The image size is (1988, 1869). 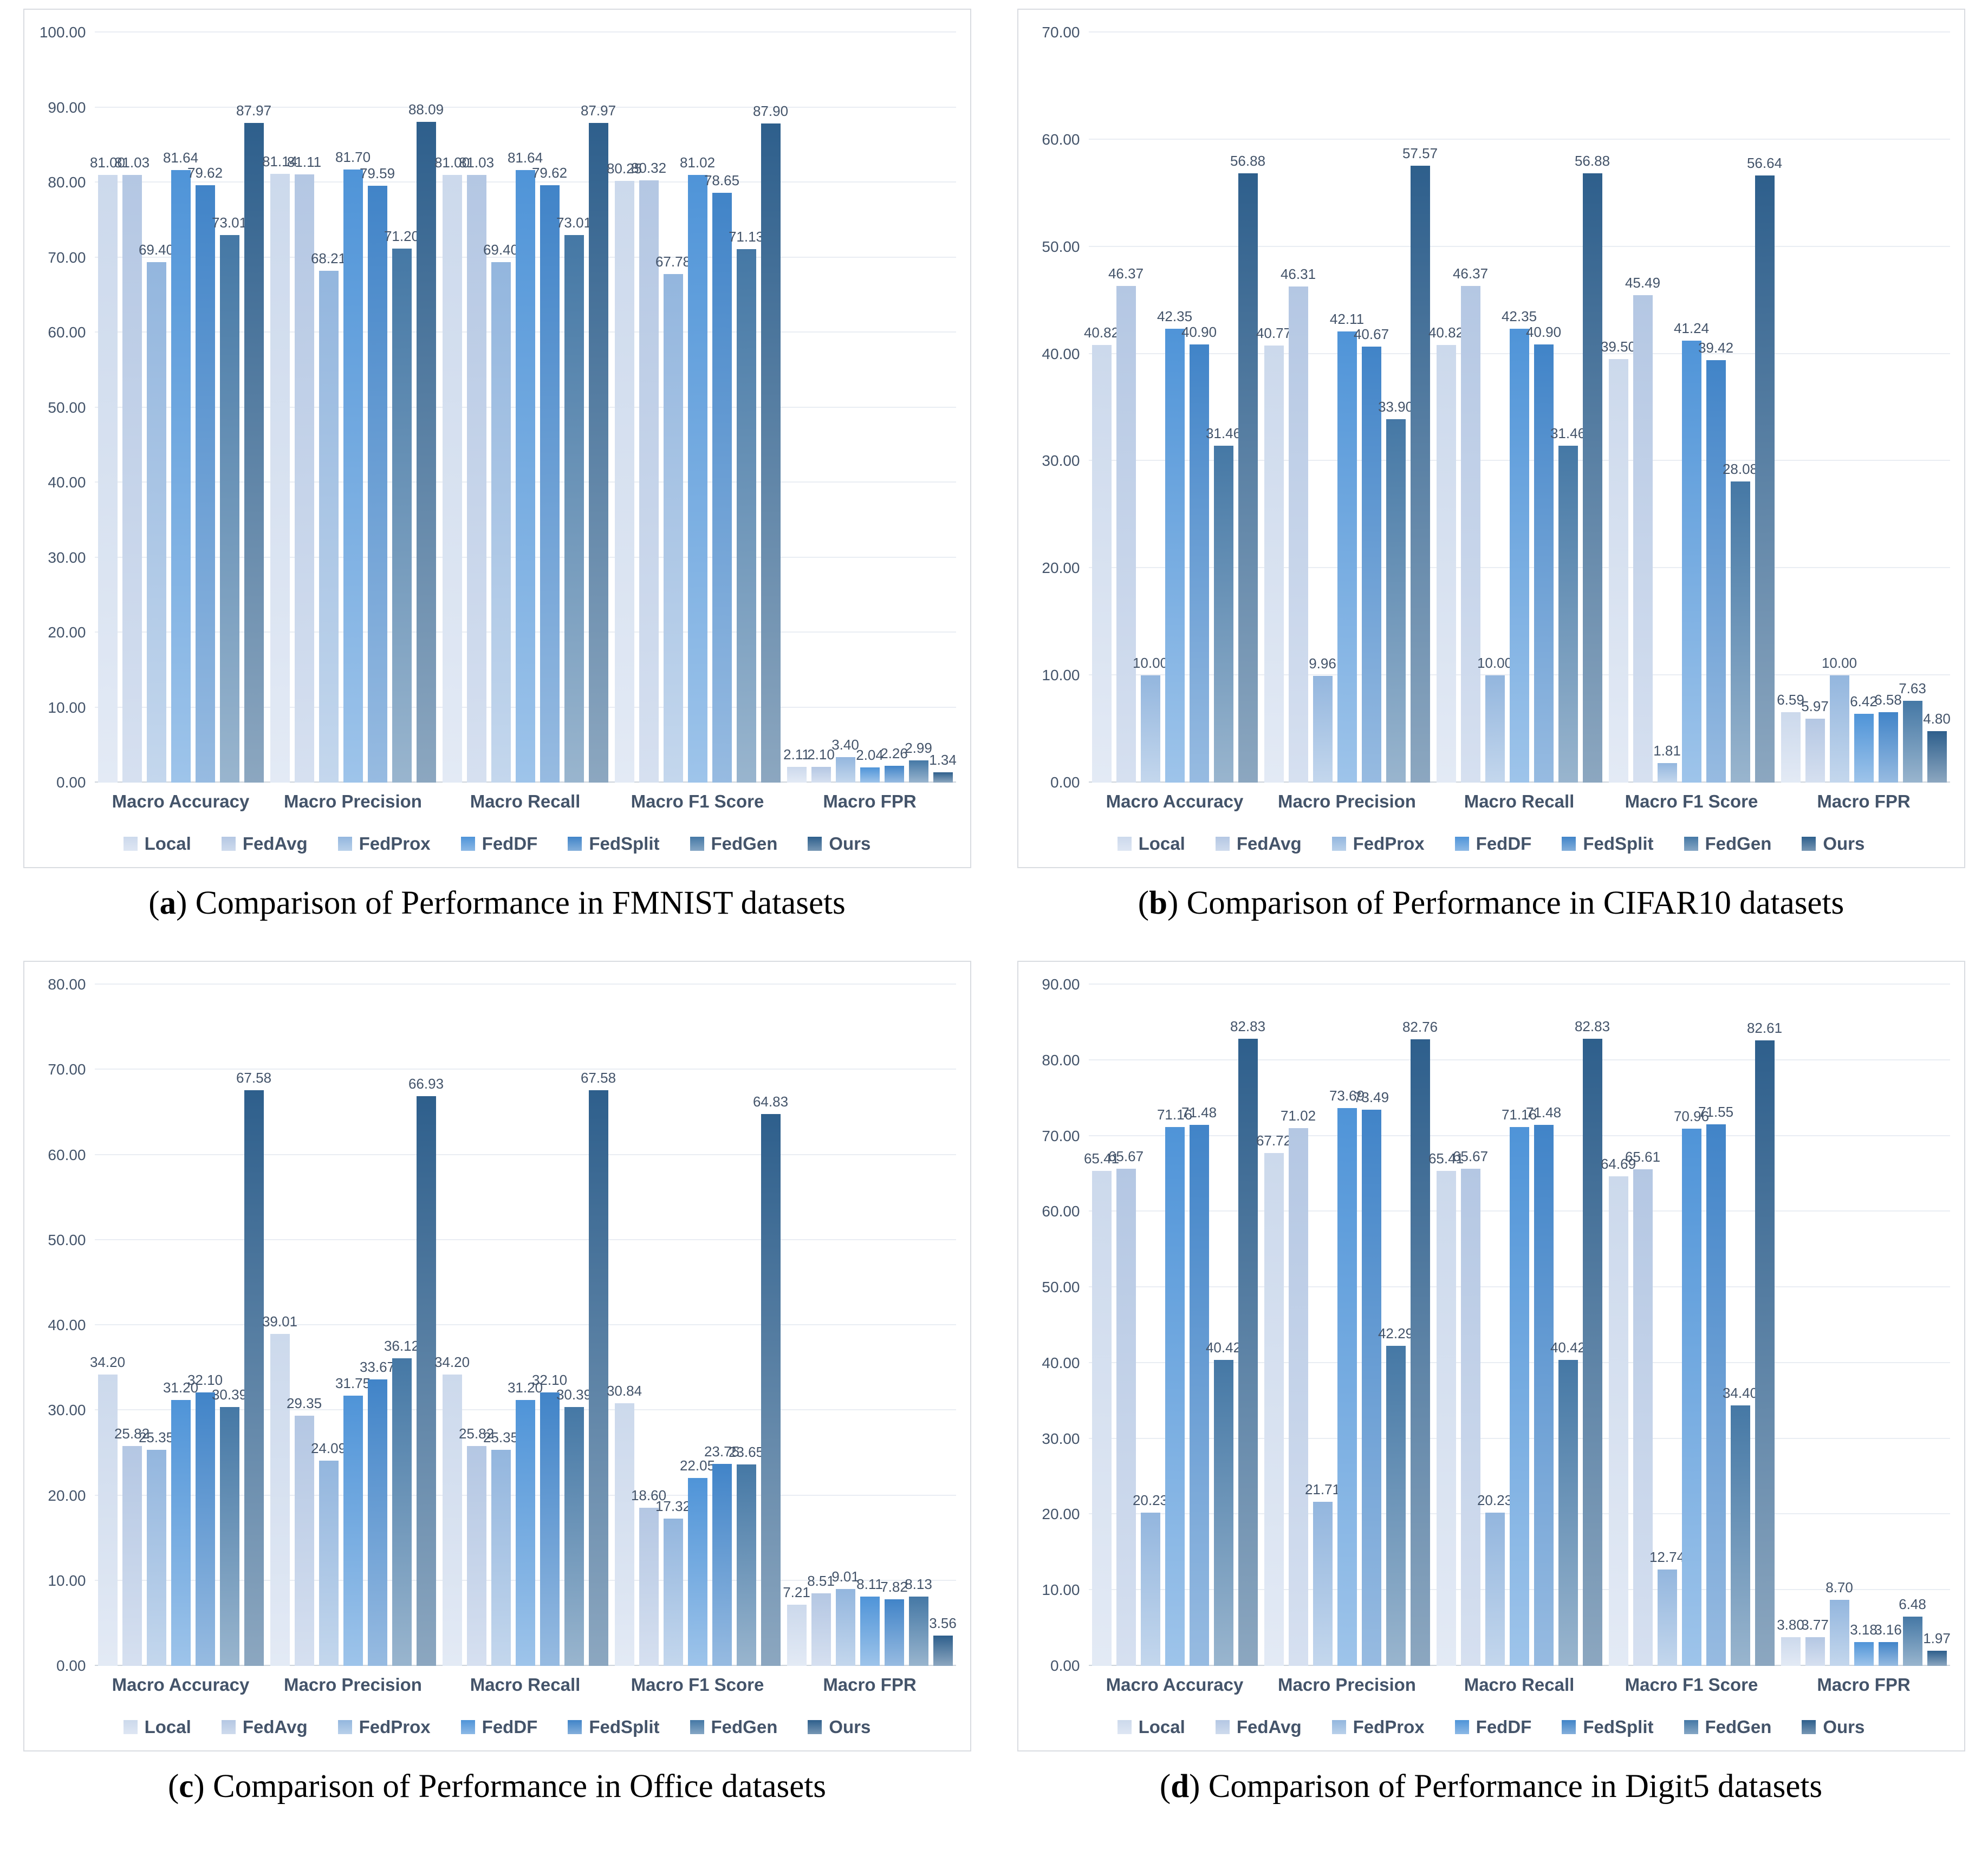 What do you see at coordinates (229, 222) in the screenshot?
I see `bar-value-label: 73.01` at bounding box center [229, 222].